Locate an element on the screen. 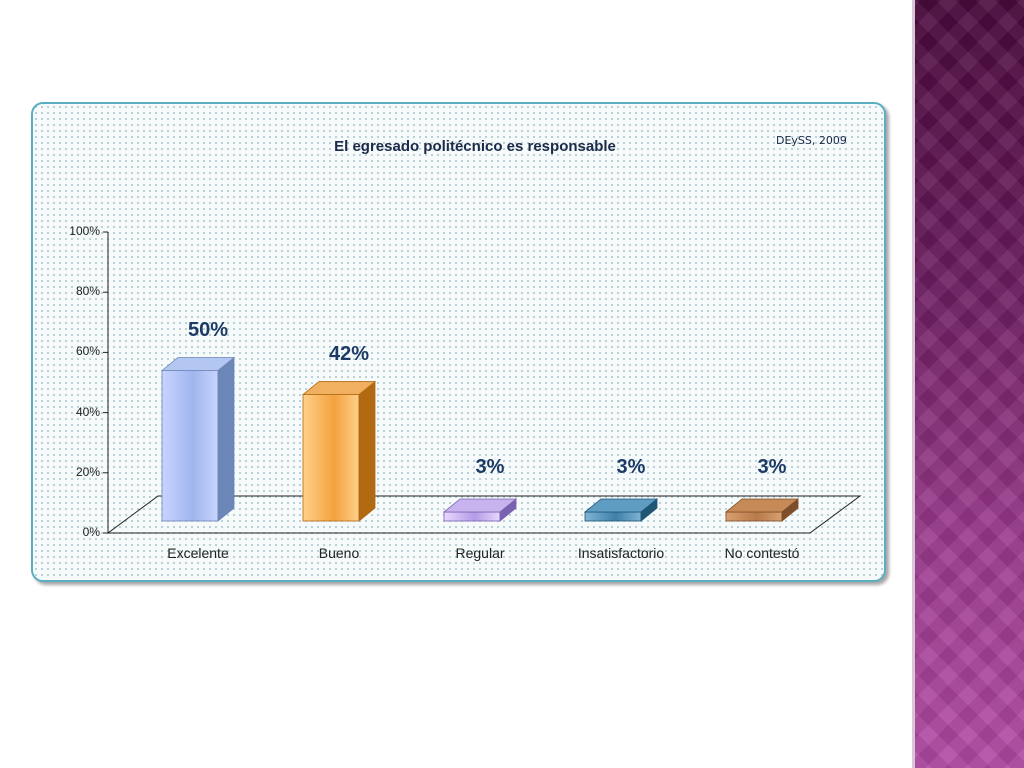 This screenshot has height=768, width=1024. bar-0-side is located at coordinates (226, 439).